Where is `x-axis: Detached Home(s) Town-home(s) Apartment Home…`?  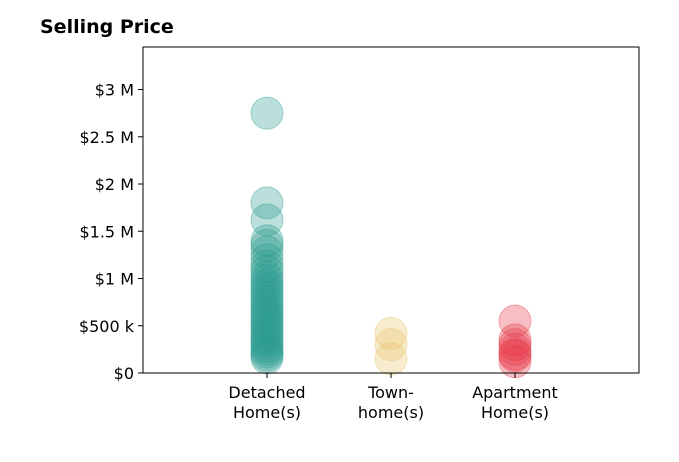
x-axis: Detached Home(s) Town-home(s) Apartment Home… is located at coordinates (393, 397).